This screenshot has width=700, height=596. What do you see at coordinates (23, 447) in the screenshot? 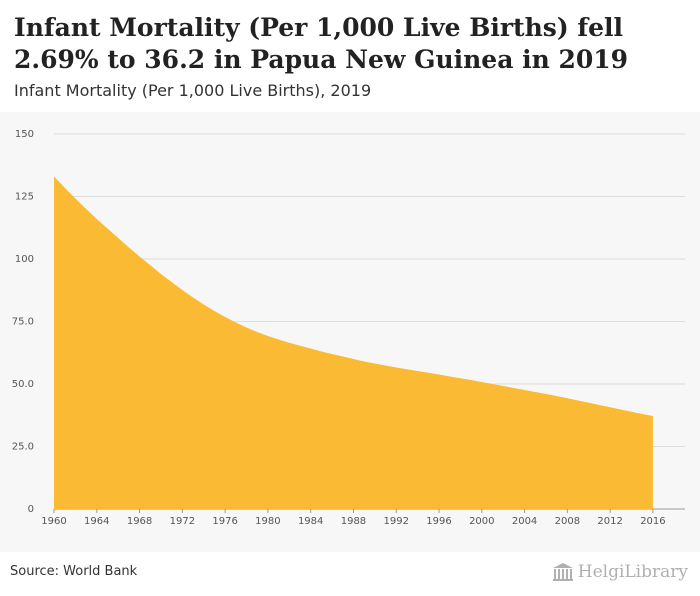
I see `y-tick-label: 25.0` at bounding box center [23, 447].